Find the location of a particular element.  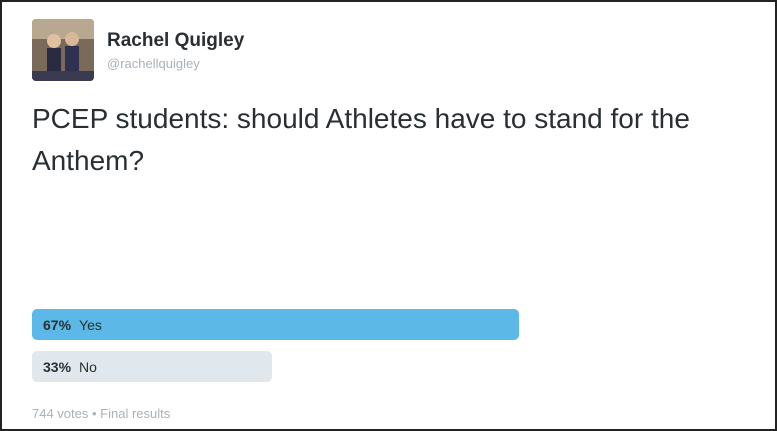

author-name: Rachel Quigley is located at coordinates (176, 40).